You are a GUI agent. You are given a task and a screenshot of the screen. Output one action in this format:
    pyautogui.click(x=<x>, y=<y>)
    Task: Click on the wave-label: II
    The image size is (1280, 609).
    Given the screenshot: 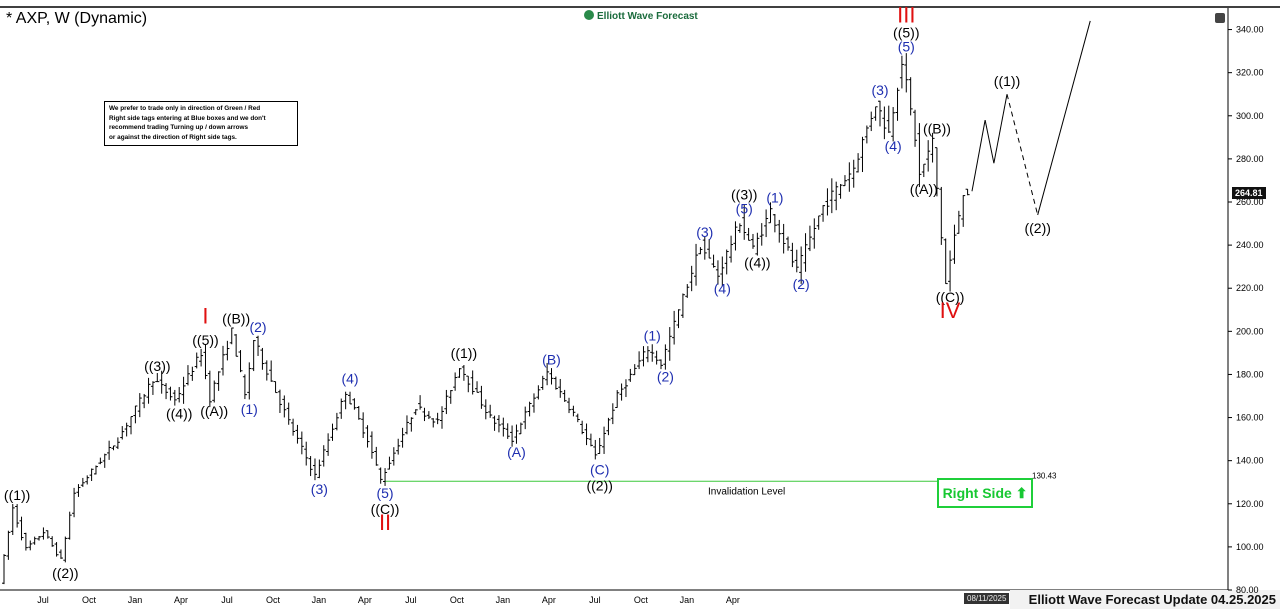 What is the action you would take?
    pyautogui.click(x=385, y=522)
    